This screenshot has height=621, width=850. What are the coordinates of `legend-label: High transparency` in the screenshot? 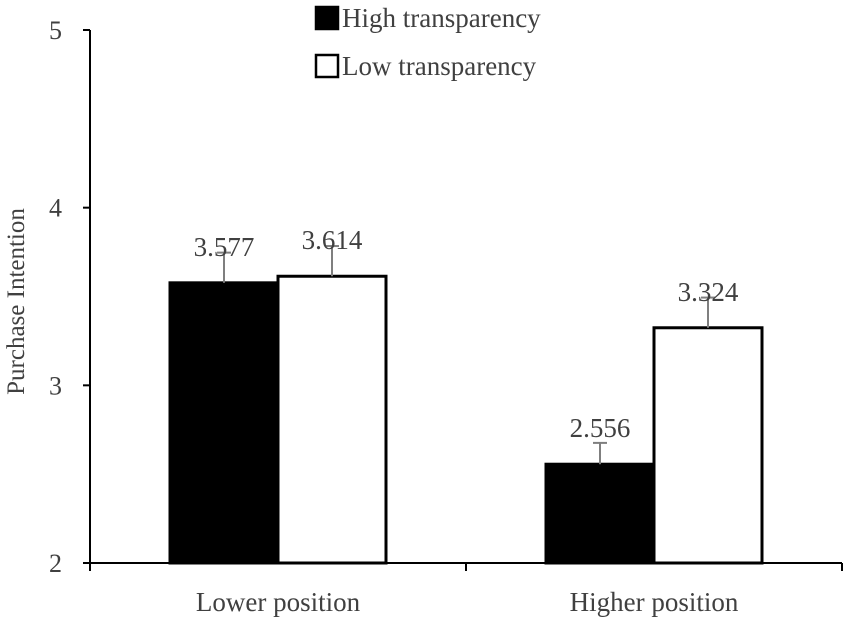 It's located at (441, 18).